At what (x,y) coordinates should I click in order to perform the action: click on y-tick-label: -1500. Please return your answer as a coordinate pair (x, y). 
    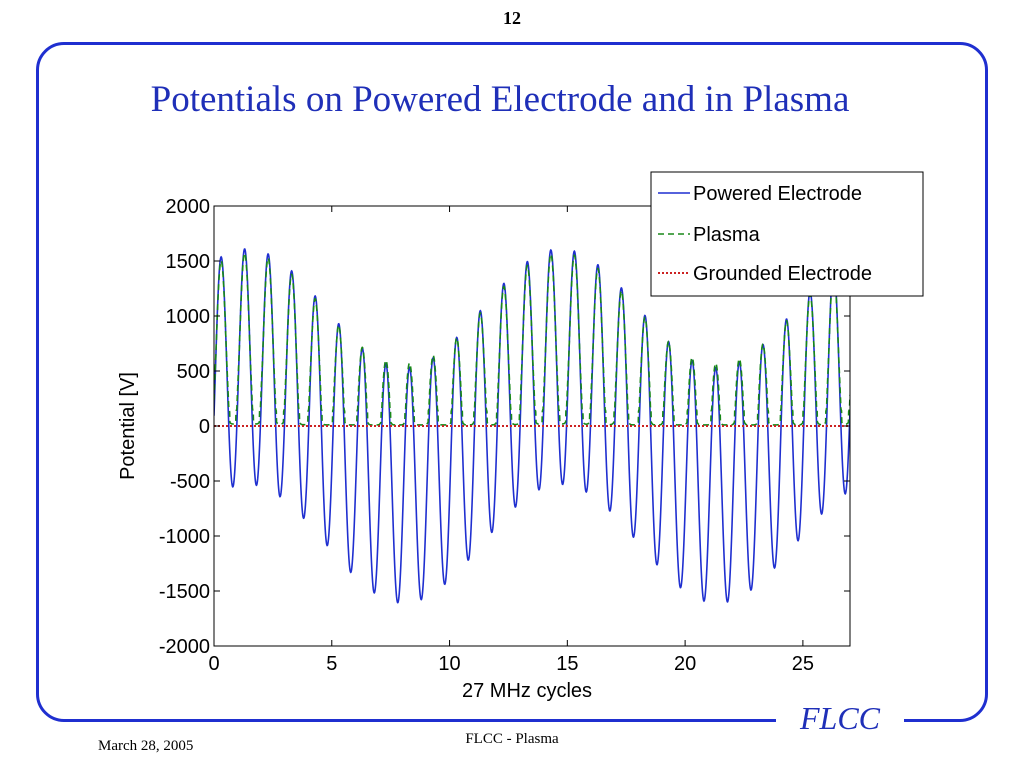
    Looking at the image, I should click on (184, 592).